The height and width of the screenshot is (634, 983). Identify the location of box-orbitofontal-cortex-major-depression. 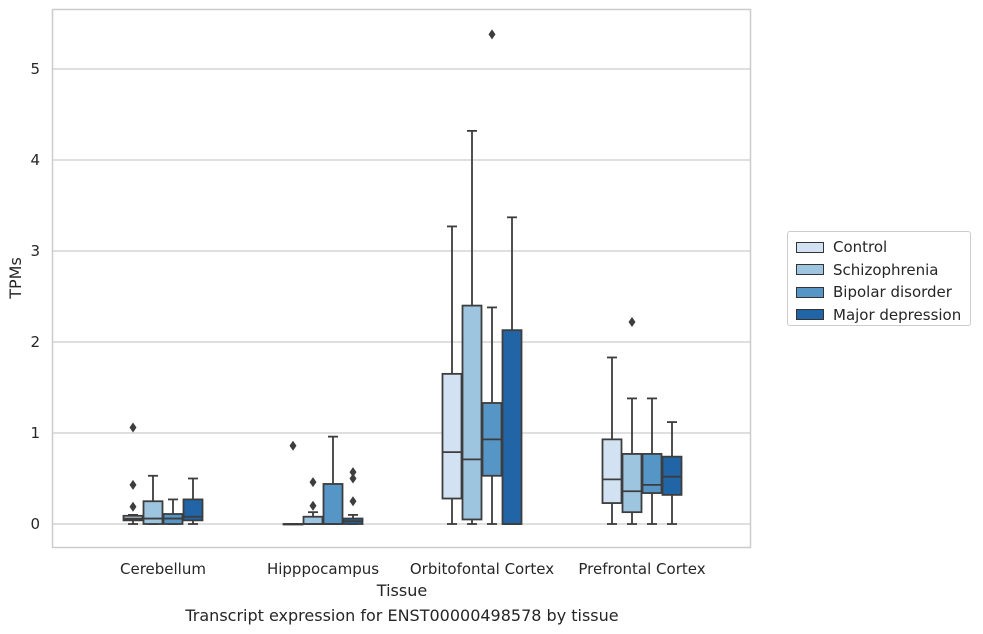
(512, 370).